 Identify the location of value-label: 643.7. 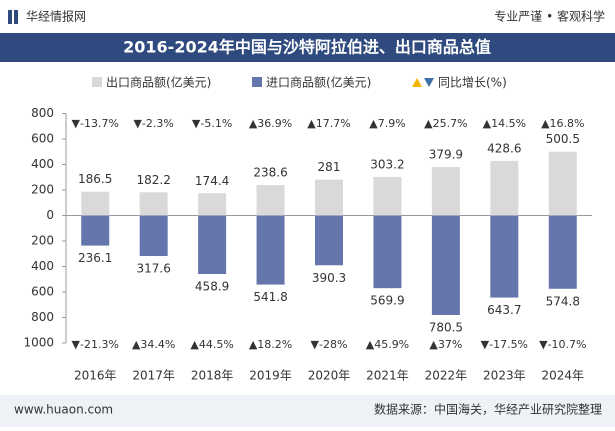
(504, 310).